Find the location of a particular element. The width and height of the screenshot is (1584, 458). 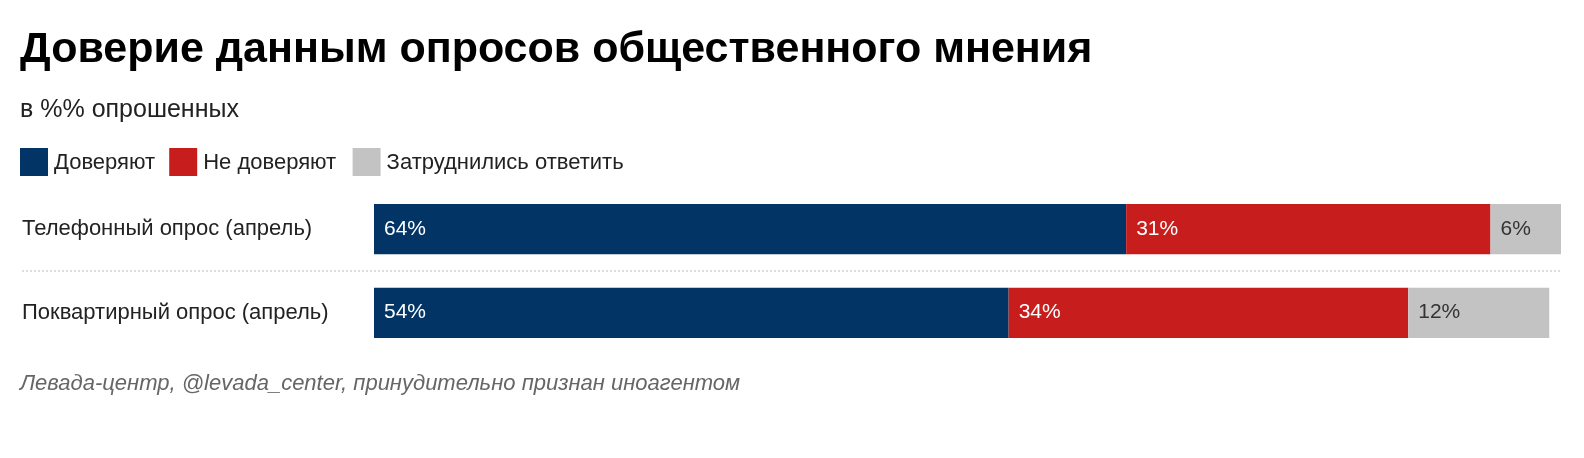

legend-label: Не доверяют is located at coordinates (270, 161).